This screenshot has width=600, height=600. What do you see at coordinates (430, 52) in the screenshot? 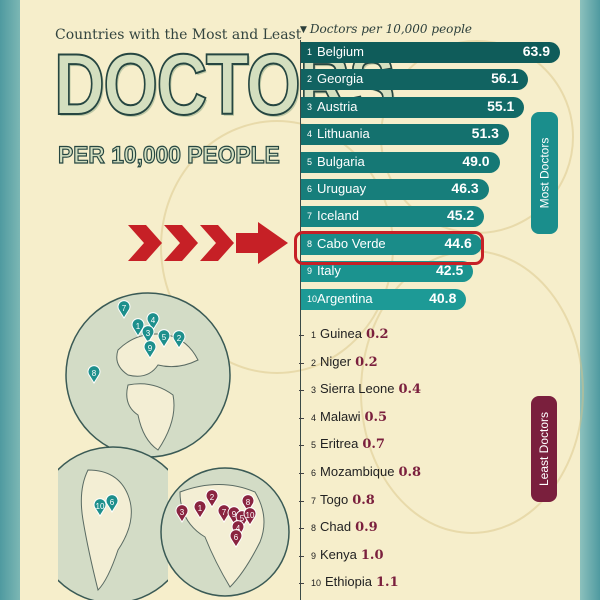
I see `bar-most-belgium: 1 Belgium 63.9` at bounding box center [430, 52].